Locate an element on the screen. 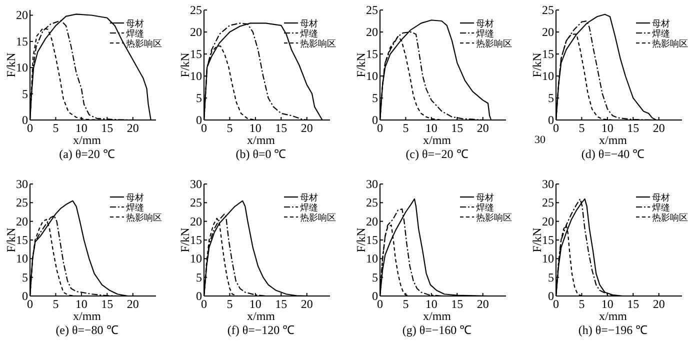  text: (h) θ=−196 ℃ is located at coordinates (613, 330).